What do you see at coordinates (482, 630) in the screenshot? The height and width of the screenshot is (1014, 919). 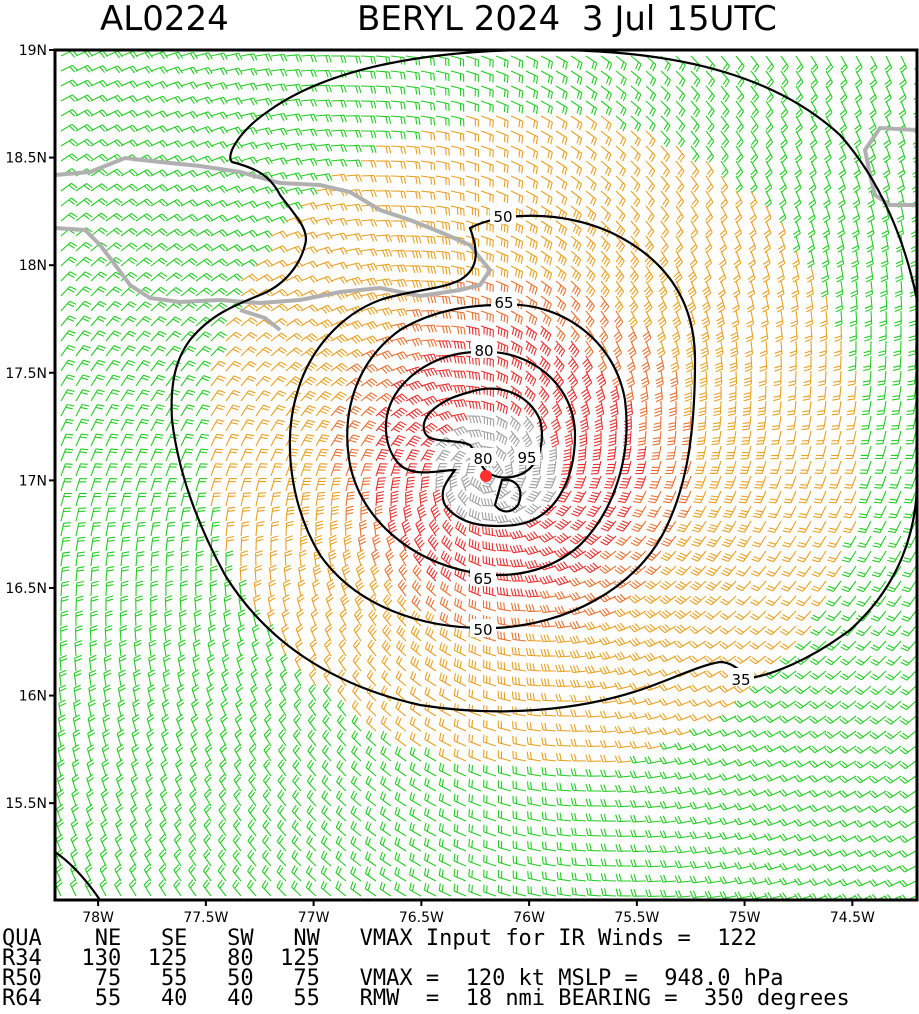 I see `contour-label-50-bottom: 50` at bounding box center [482, 630].